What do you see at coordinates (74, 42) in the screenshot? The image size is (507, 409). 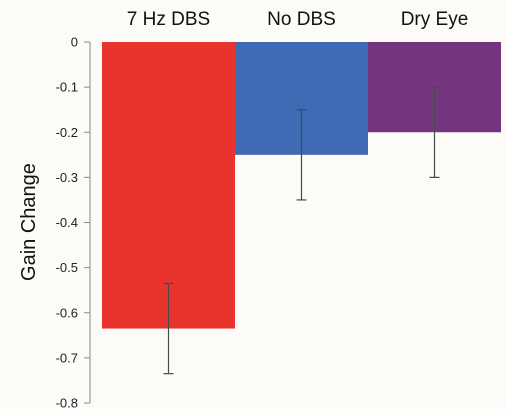 I see `y-tick-label: 0` at bounding box center [74, 42].